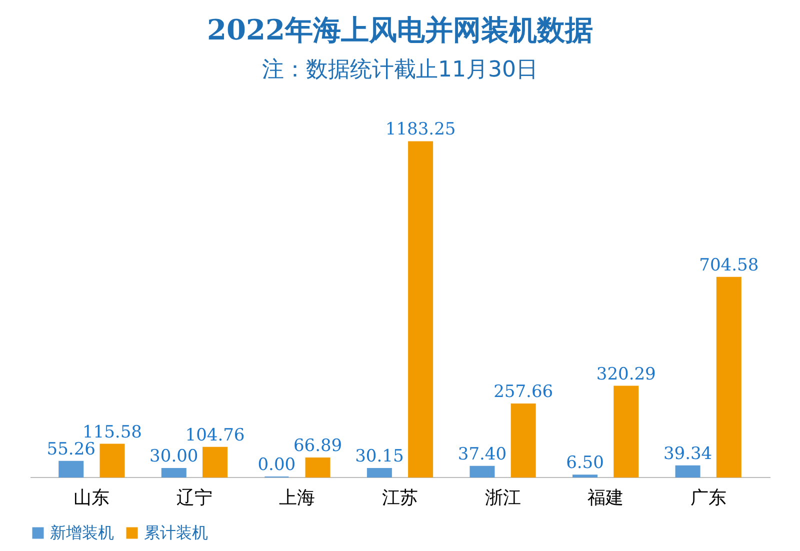  Describe the element at coordinates (317, 446) in the screenshot. I see `data-label: 66.89` at that location.